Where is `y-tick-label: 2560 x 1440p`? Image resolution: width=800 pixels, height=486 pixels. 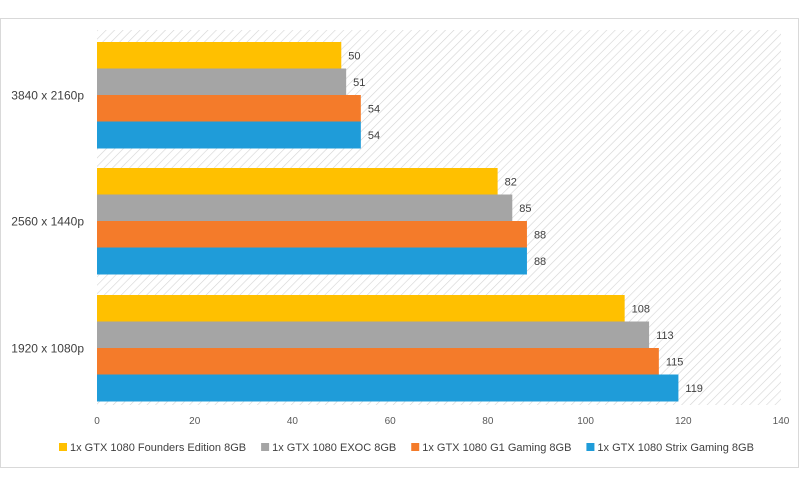 y-tick-label: 2560 x 1440p is located at coordinates (47, 221).